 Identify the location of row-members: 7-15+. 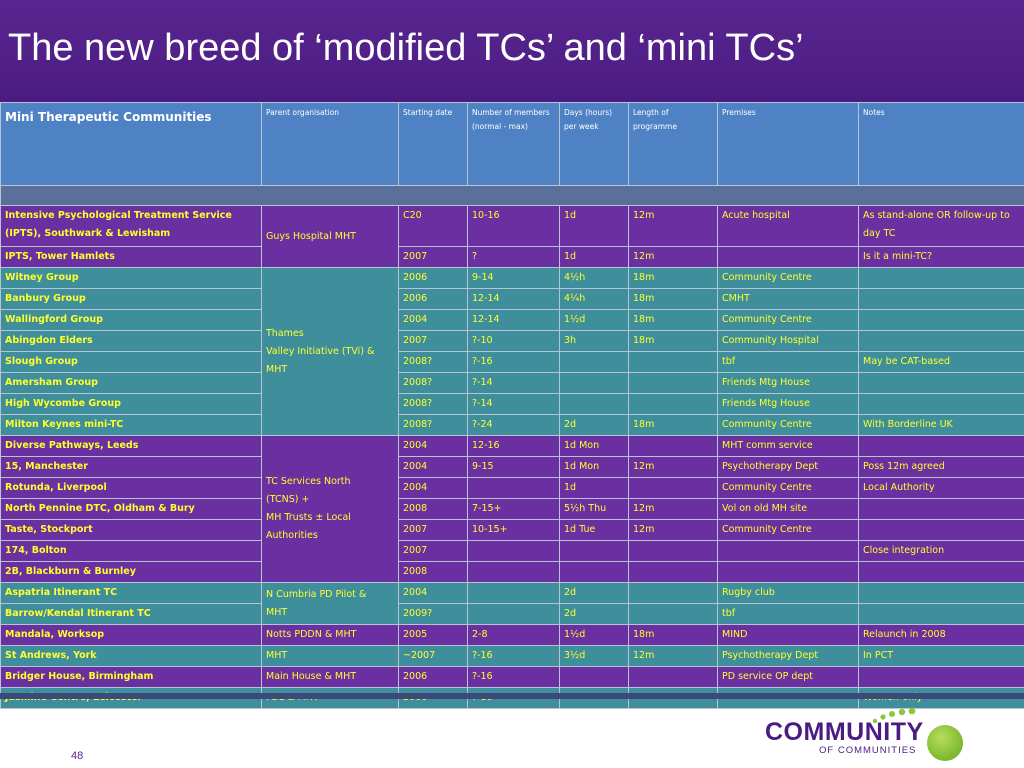
(513, 509).